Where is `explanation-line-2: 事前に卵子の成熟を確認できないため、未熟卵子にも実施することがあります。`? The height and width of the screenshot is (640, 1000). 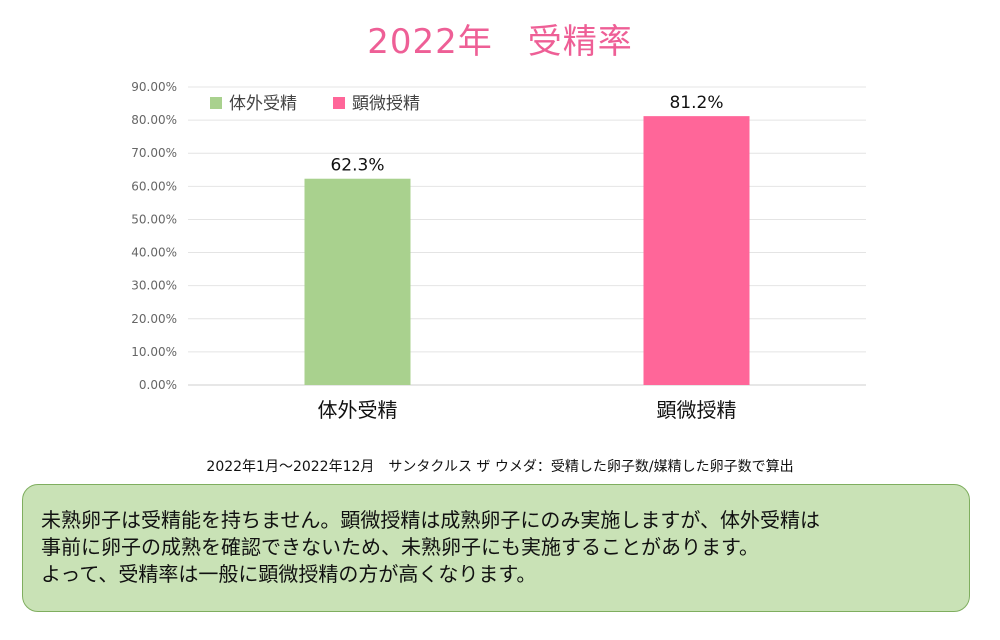
explanation-line-2: 事前に卵子の成熟を確認できないため、未熟卵子にも実施することがあります。 is located at coordinates (400, 547).